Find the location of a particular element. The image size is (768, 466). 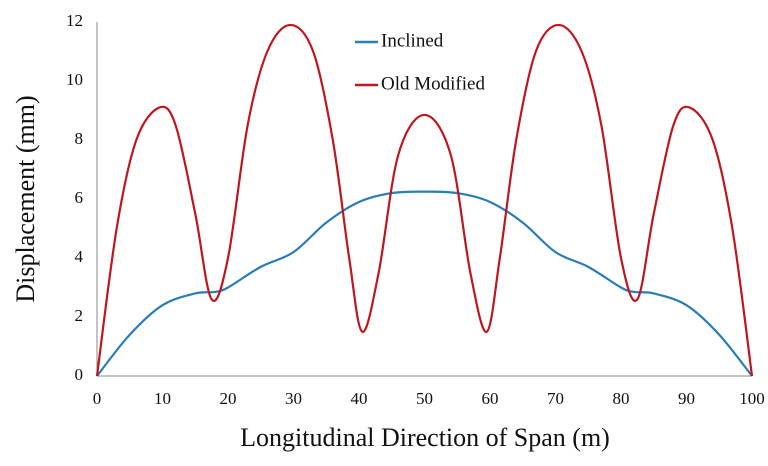

x-tick-label: 0 is located at coordinates (97, 398).